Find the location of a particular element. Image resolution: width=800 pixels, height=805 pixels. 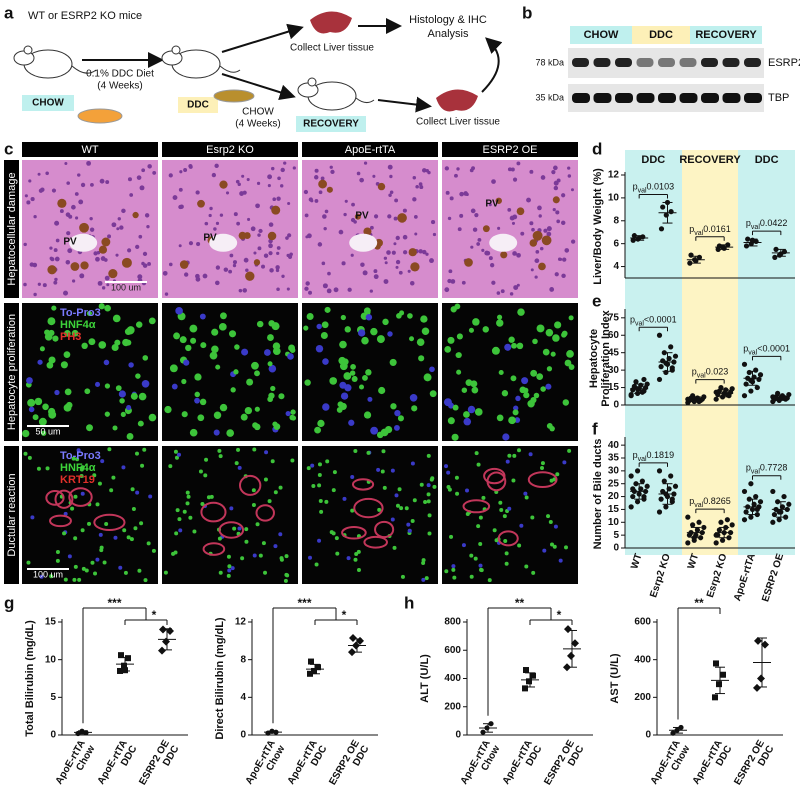

row-header: Hepatocyte proliferation is located at coordinates (12, 372).